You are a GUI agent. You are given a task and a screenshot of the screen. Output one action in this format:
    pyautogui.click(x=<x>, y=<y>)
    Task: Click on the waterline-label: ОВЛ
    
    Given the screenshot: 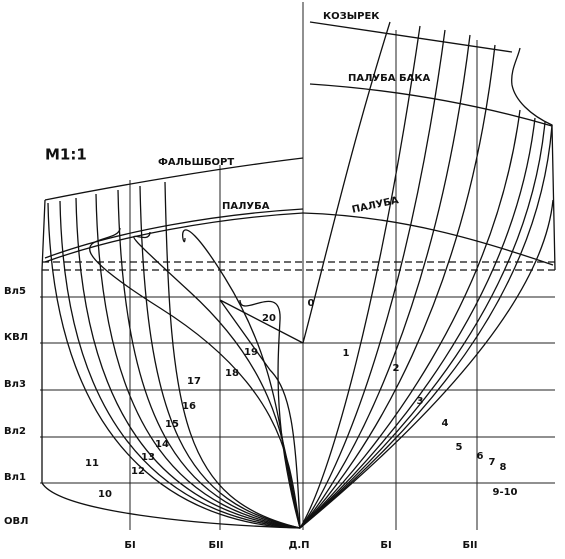 What is the action you would take?
    pyautogui.click(x=16, y=521)
    